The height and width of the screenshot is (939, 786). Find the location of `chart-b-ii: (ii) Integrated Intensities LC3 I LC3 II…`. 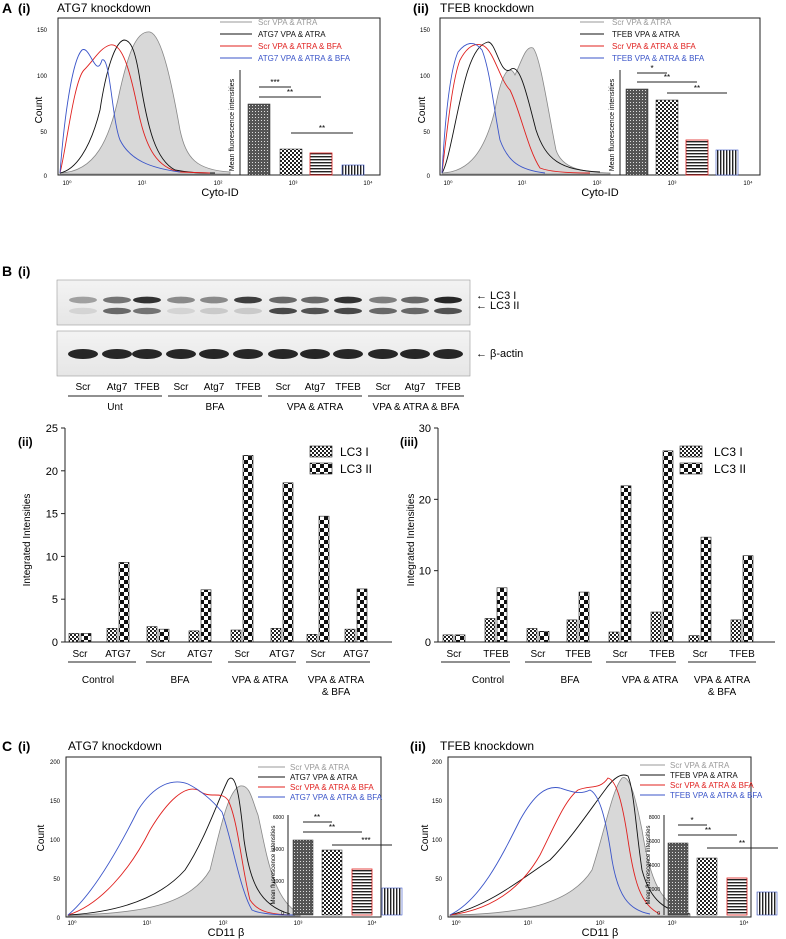

chart-b-ii: (ii) Integrated Intensities LC3 I LC3 II… is located at coordinates (205, 560).